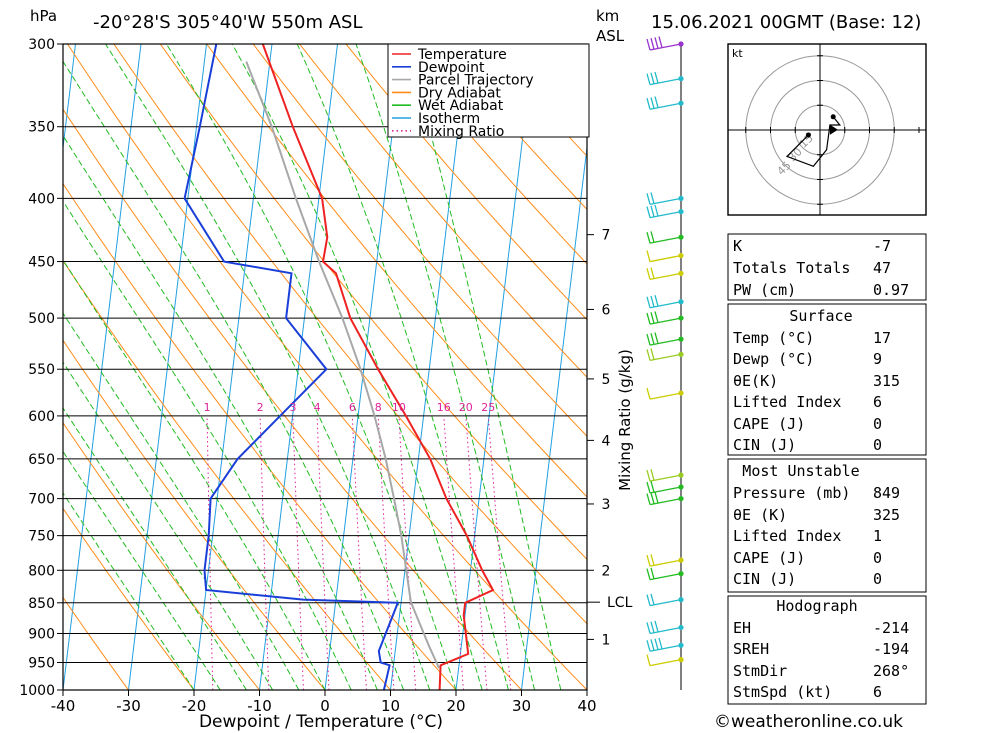  Describe the element at coordinates (476, 81) in the screenshot. I see `legend-label: Parcel Trajectory` at that location.